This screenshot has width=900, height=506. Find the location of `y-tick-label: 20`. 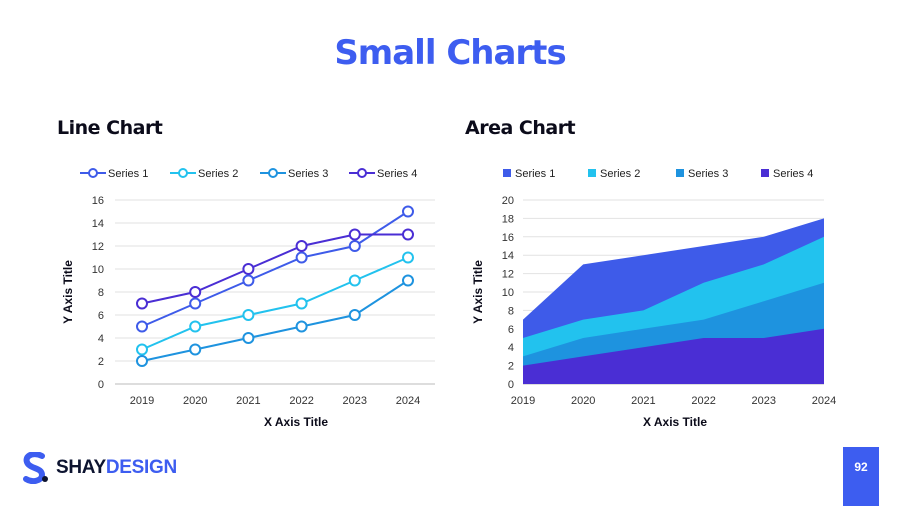

y-tick-label: 20 is located at coordinates (508, 201).